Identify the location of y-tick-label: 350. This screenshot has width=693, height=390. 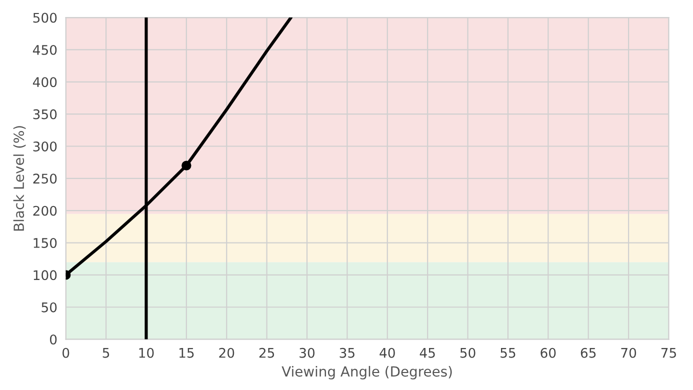
(45, 114).